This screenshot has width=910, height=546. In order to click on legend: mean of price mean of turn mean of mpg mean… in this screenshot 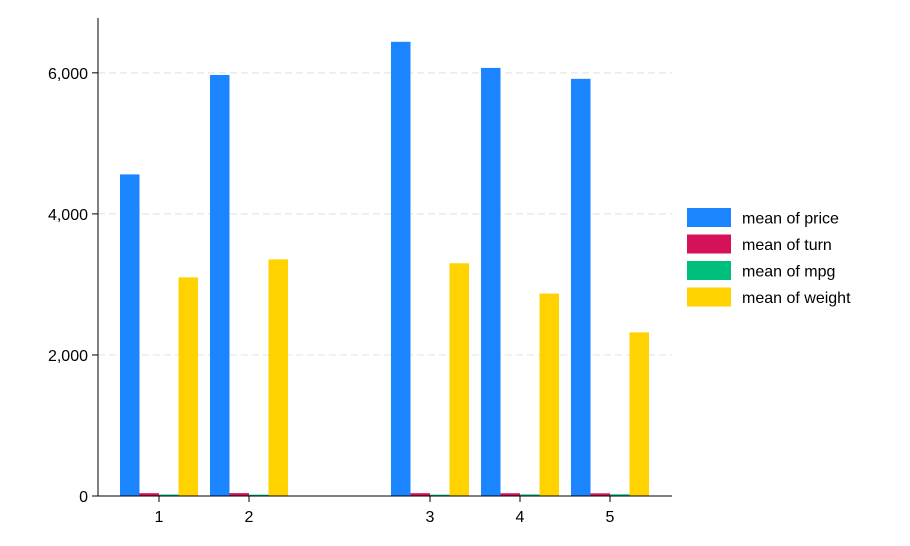, I will do `click(769, 257)`.